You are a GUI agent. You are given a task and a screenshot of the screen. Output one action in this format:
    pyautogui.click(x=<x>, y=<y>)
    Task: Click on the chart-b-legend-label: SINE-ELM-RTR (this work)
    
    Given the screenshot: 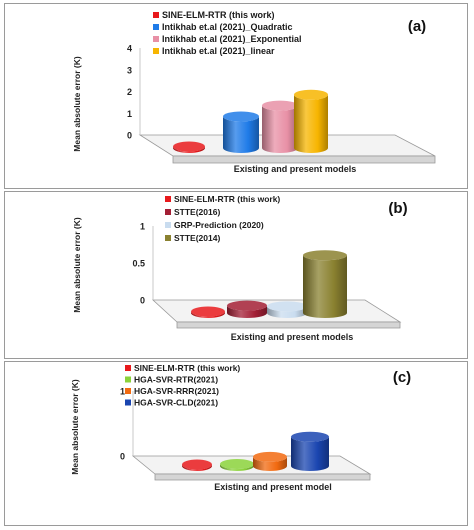 What is the action you would take?
    pyautogui.click(x=227, y=199)
    